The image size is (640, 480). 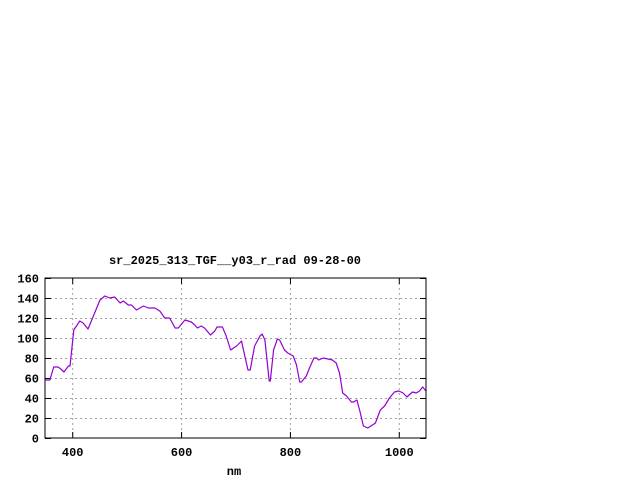 I want to click on y-tick-label: 100, so click(x=28, y=340).